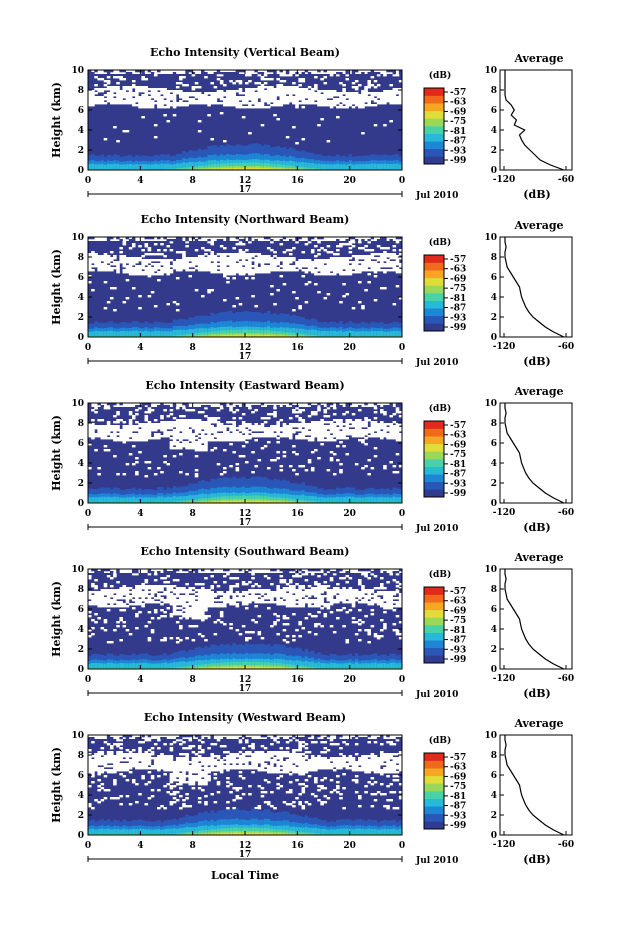 The image size is (617, 929). Describe the element at coordinates (434, 432) in the screenshot. I see `colorbar-swatch` at that location.